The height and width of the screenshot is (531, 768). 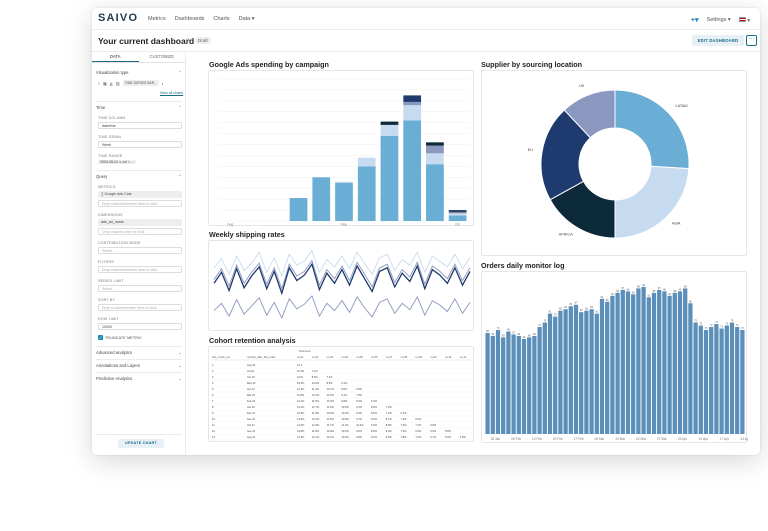 What do you see at coordinates (662, 439) in the screenshot?
I see `x-tick-label: 27 Mar` at bounding box center [662, 439].